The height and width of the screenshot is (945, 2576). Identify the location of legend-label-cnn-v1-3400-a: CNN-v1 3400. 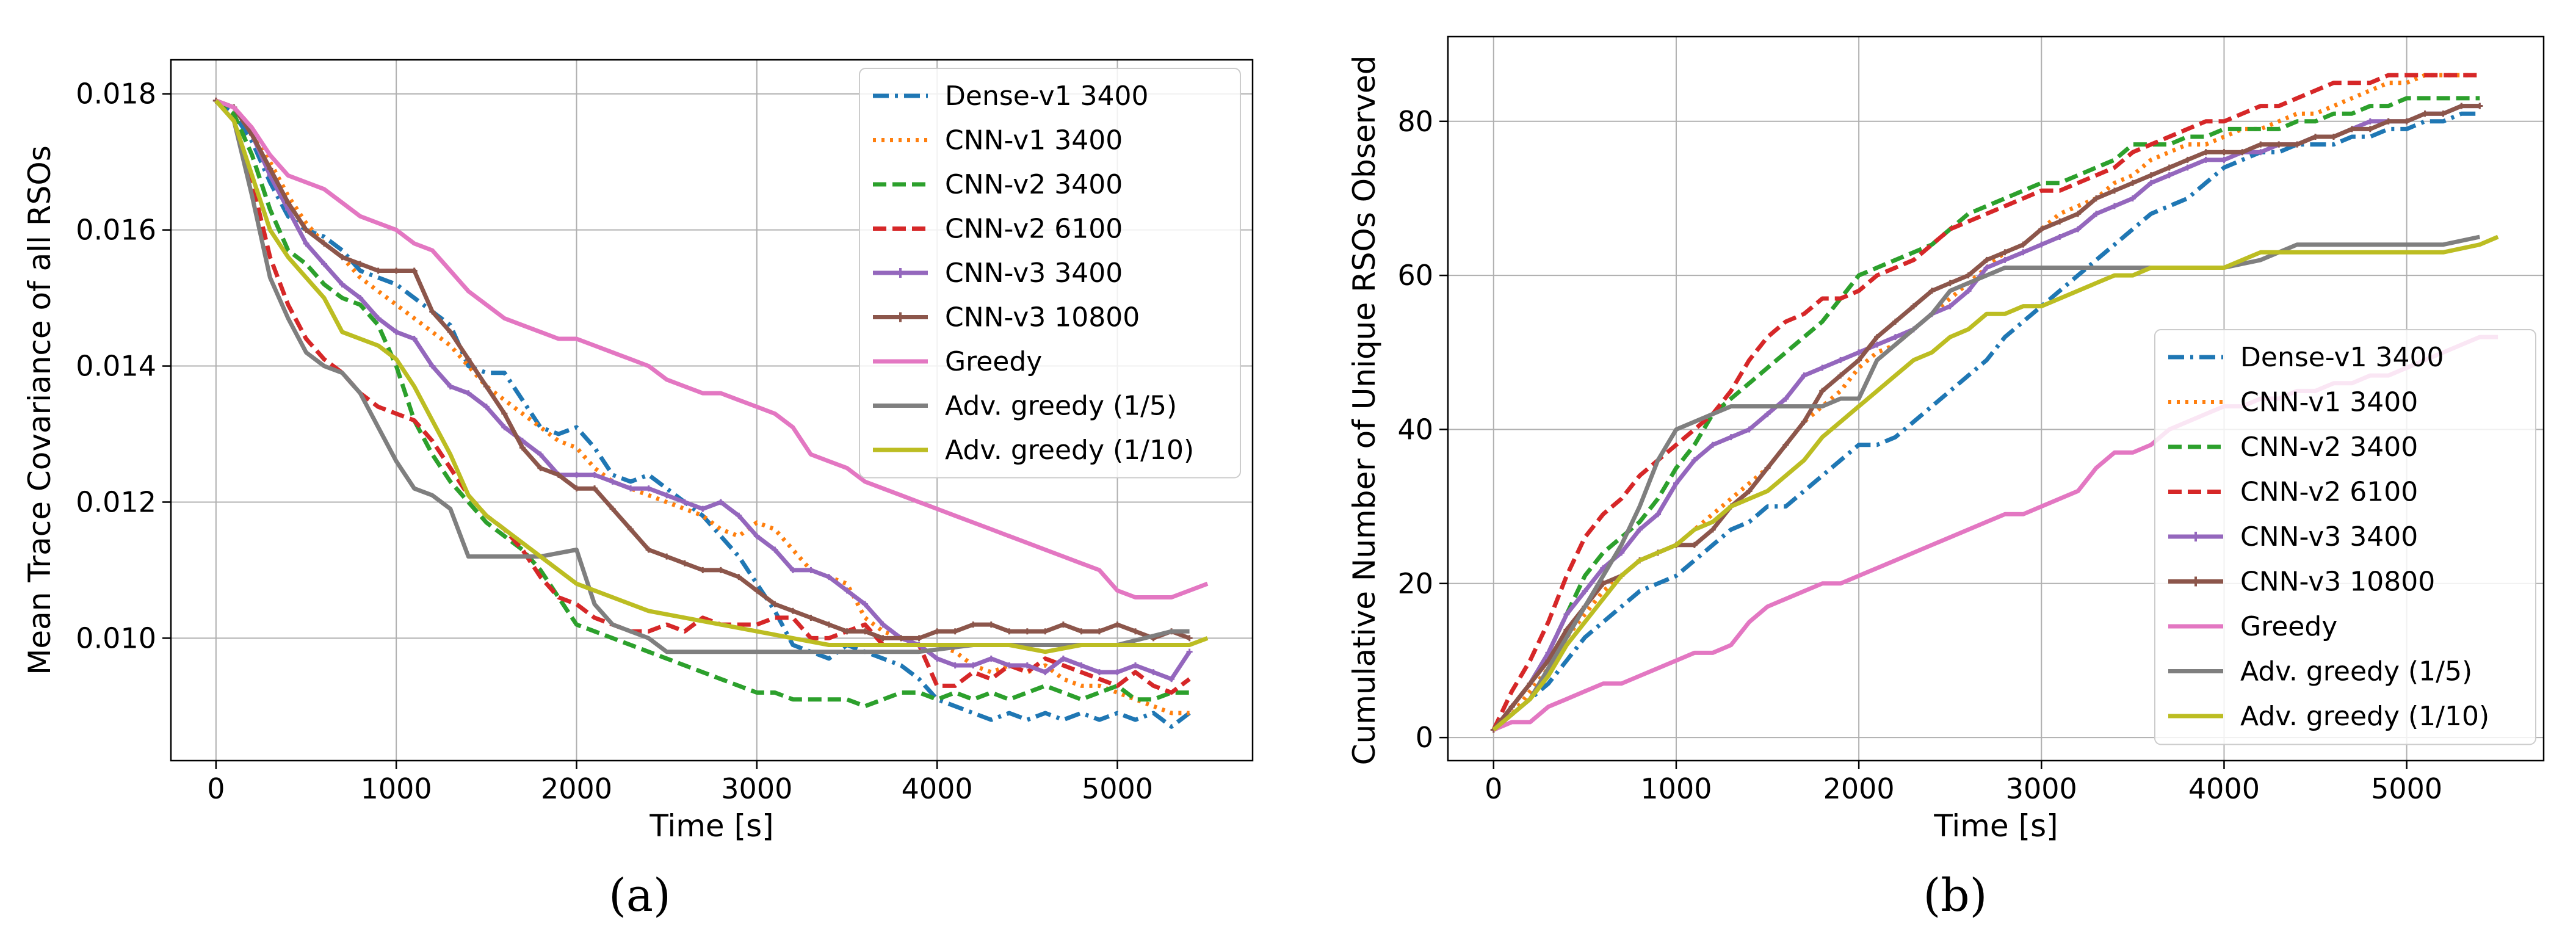
(1034, 140).